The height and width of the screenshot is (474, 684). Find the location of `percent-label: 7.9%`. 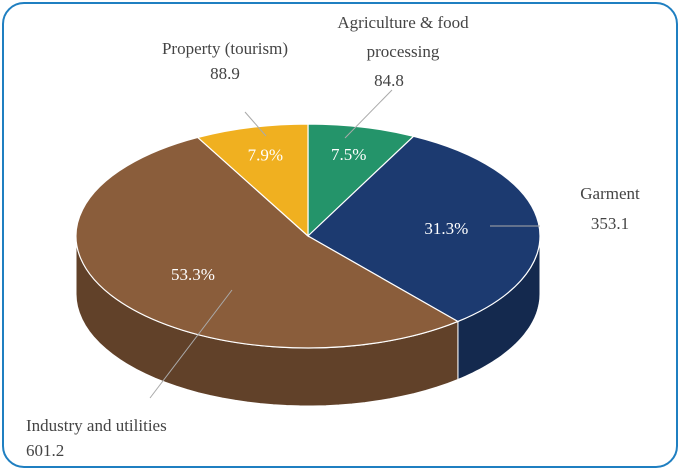

percent-label: 7.9% is located at coordinates (265, 154).